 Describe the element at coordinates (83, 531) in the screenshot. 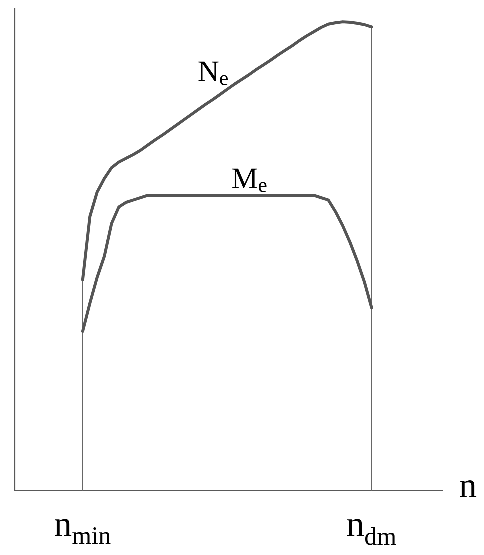

I see `x-tick-label: n$_{min}$` at that location.